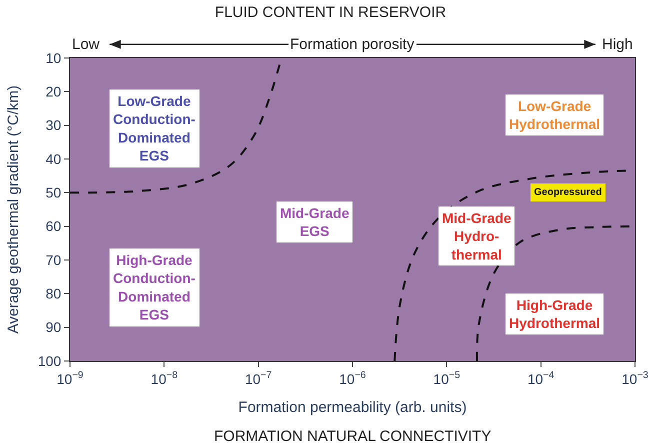 Image resolution: width=661 pixels, height=443 pixels. What do you see at coordinates (54, 260) in the screenshot?
I see `y-tick-label: 70` at bounding box center [54, 260].